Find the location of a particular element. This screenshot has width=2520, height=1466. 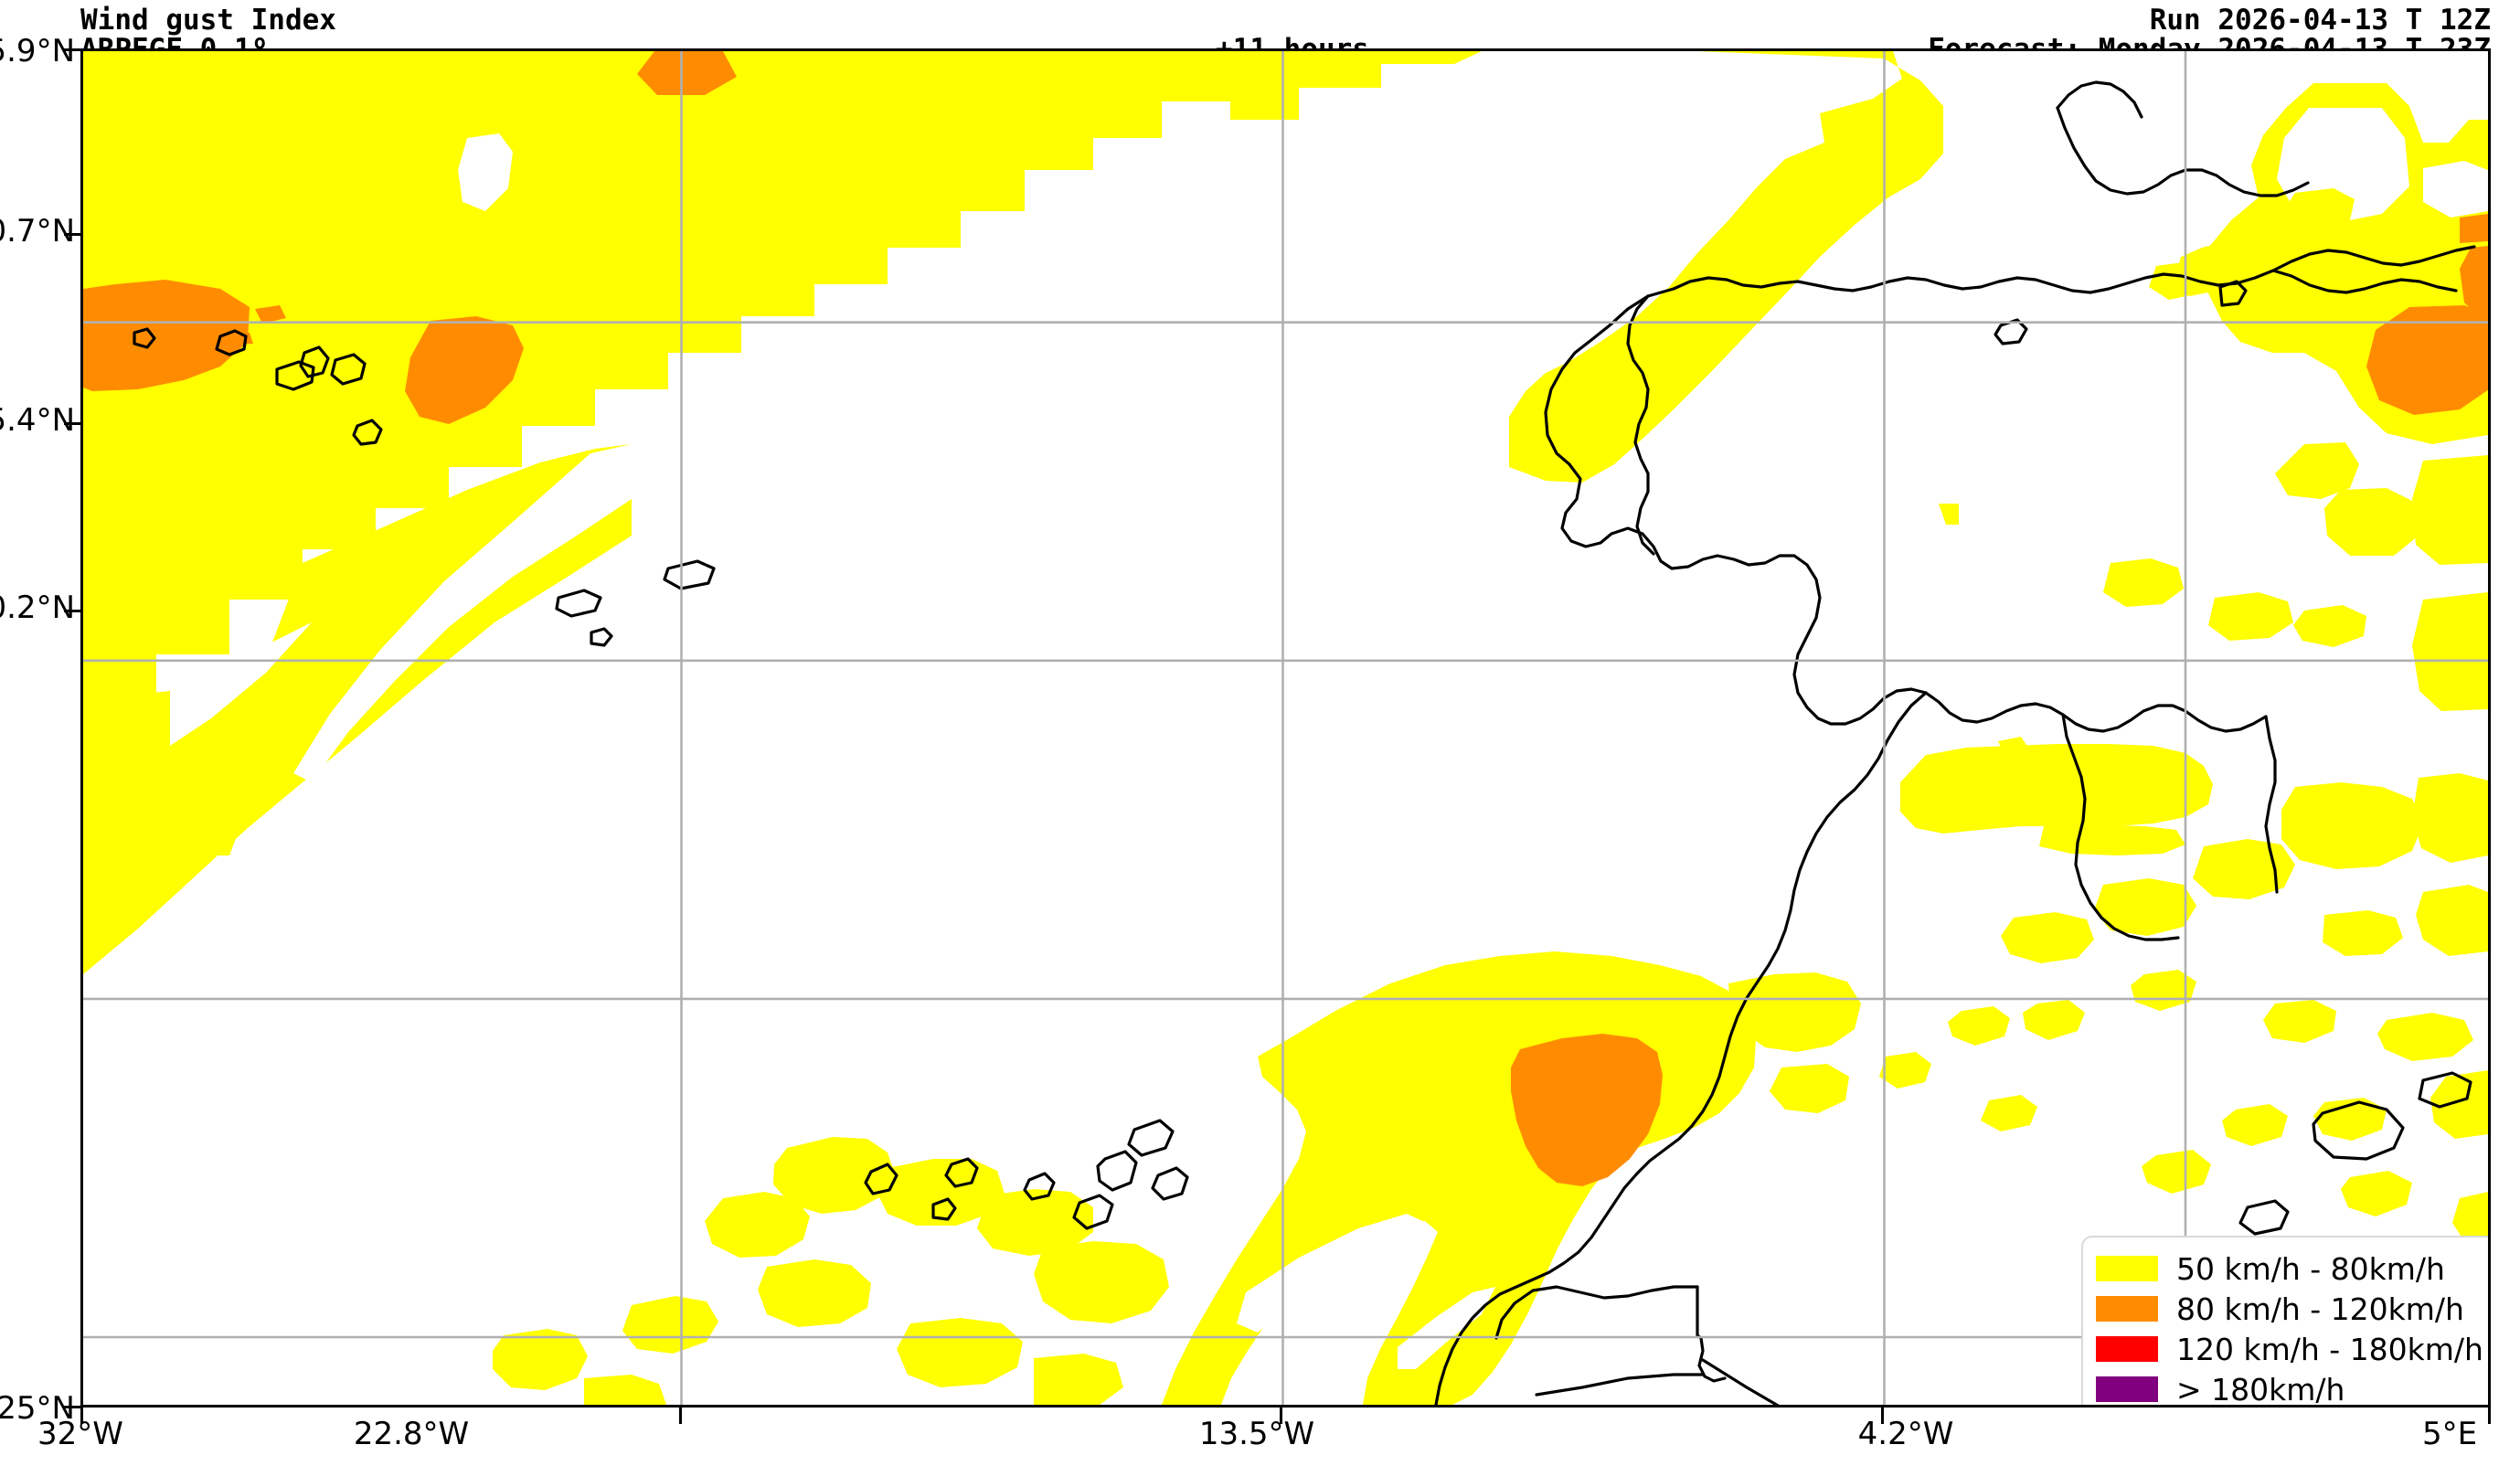

x-tick-label-135w: 13.5°W is located at coordinates (1257, 1434).